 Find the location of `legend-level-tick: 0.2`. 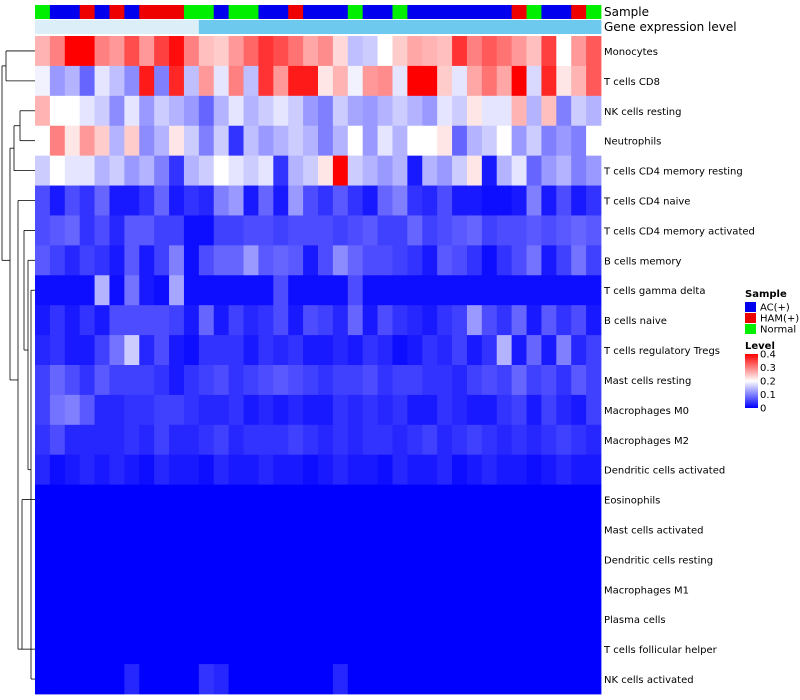

legend-level-tick: 0.2 is located at coordinates (768, 382).